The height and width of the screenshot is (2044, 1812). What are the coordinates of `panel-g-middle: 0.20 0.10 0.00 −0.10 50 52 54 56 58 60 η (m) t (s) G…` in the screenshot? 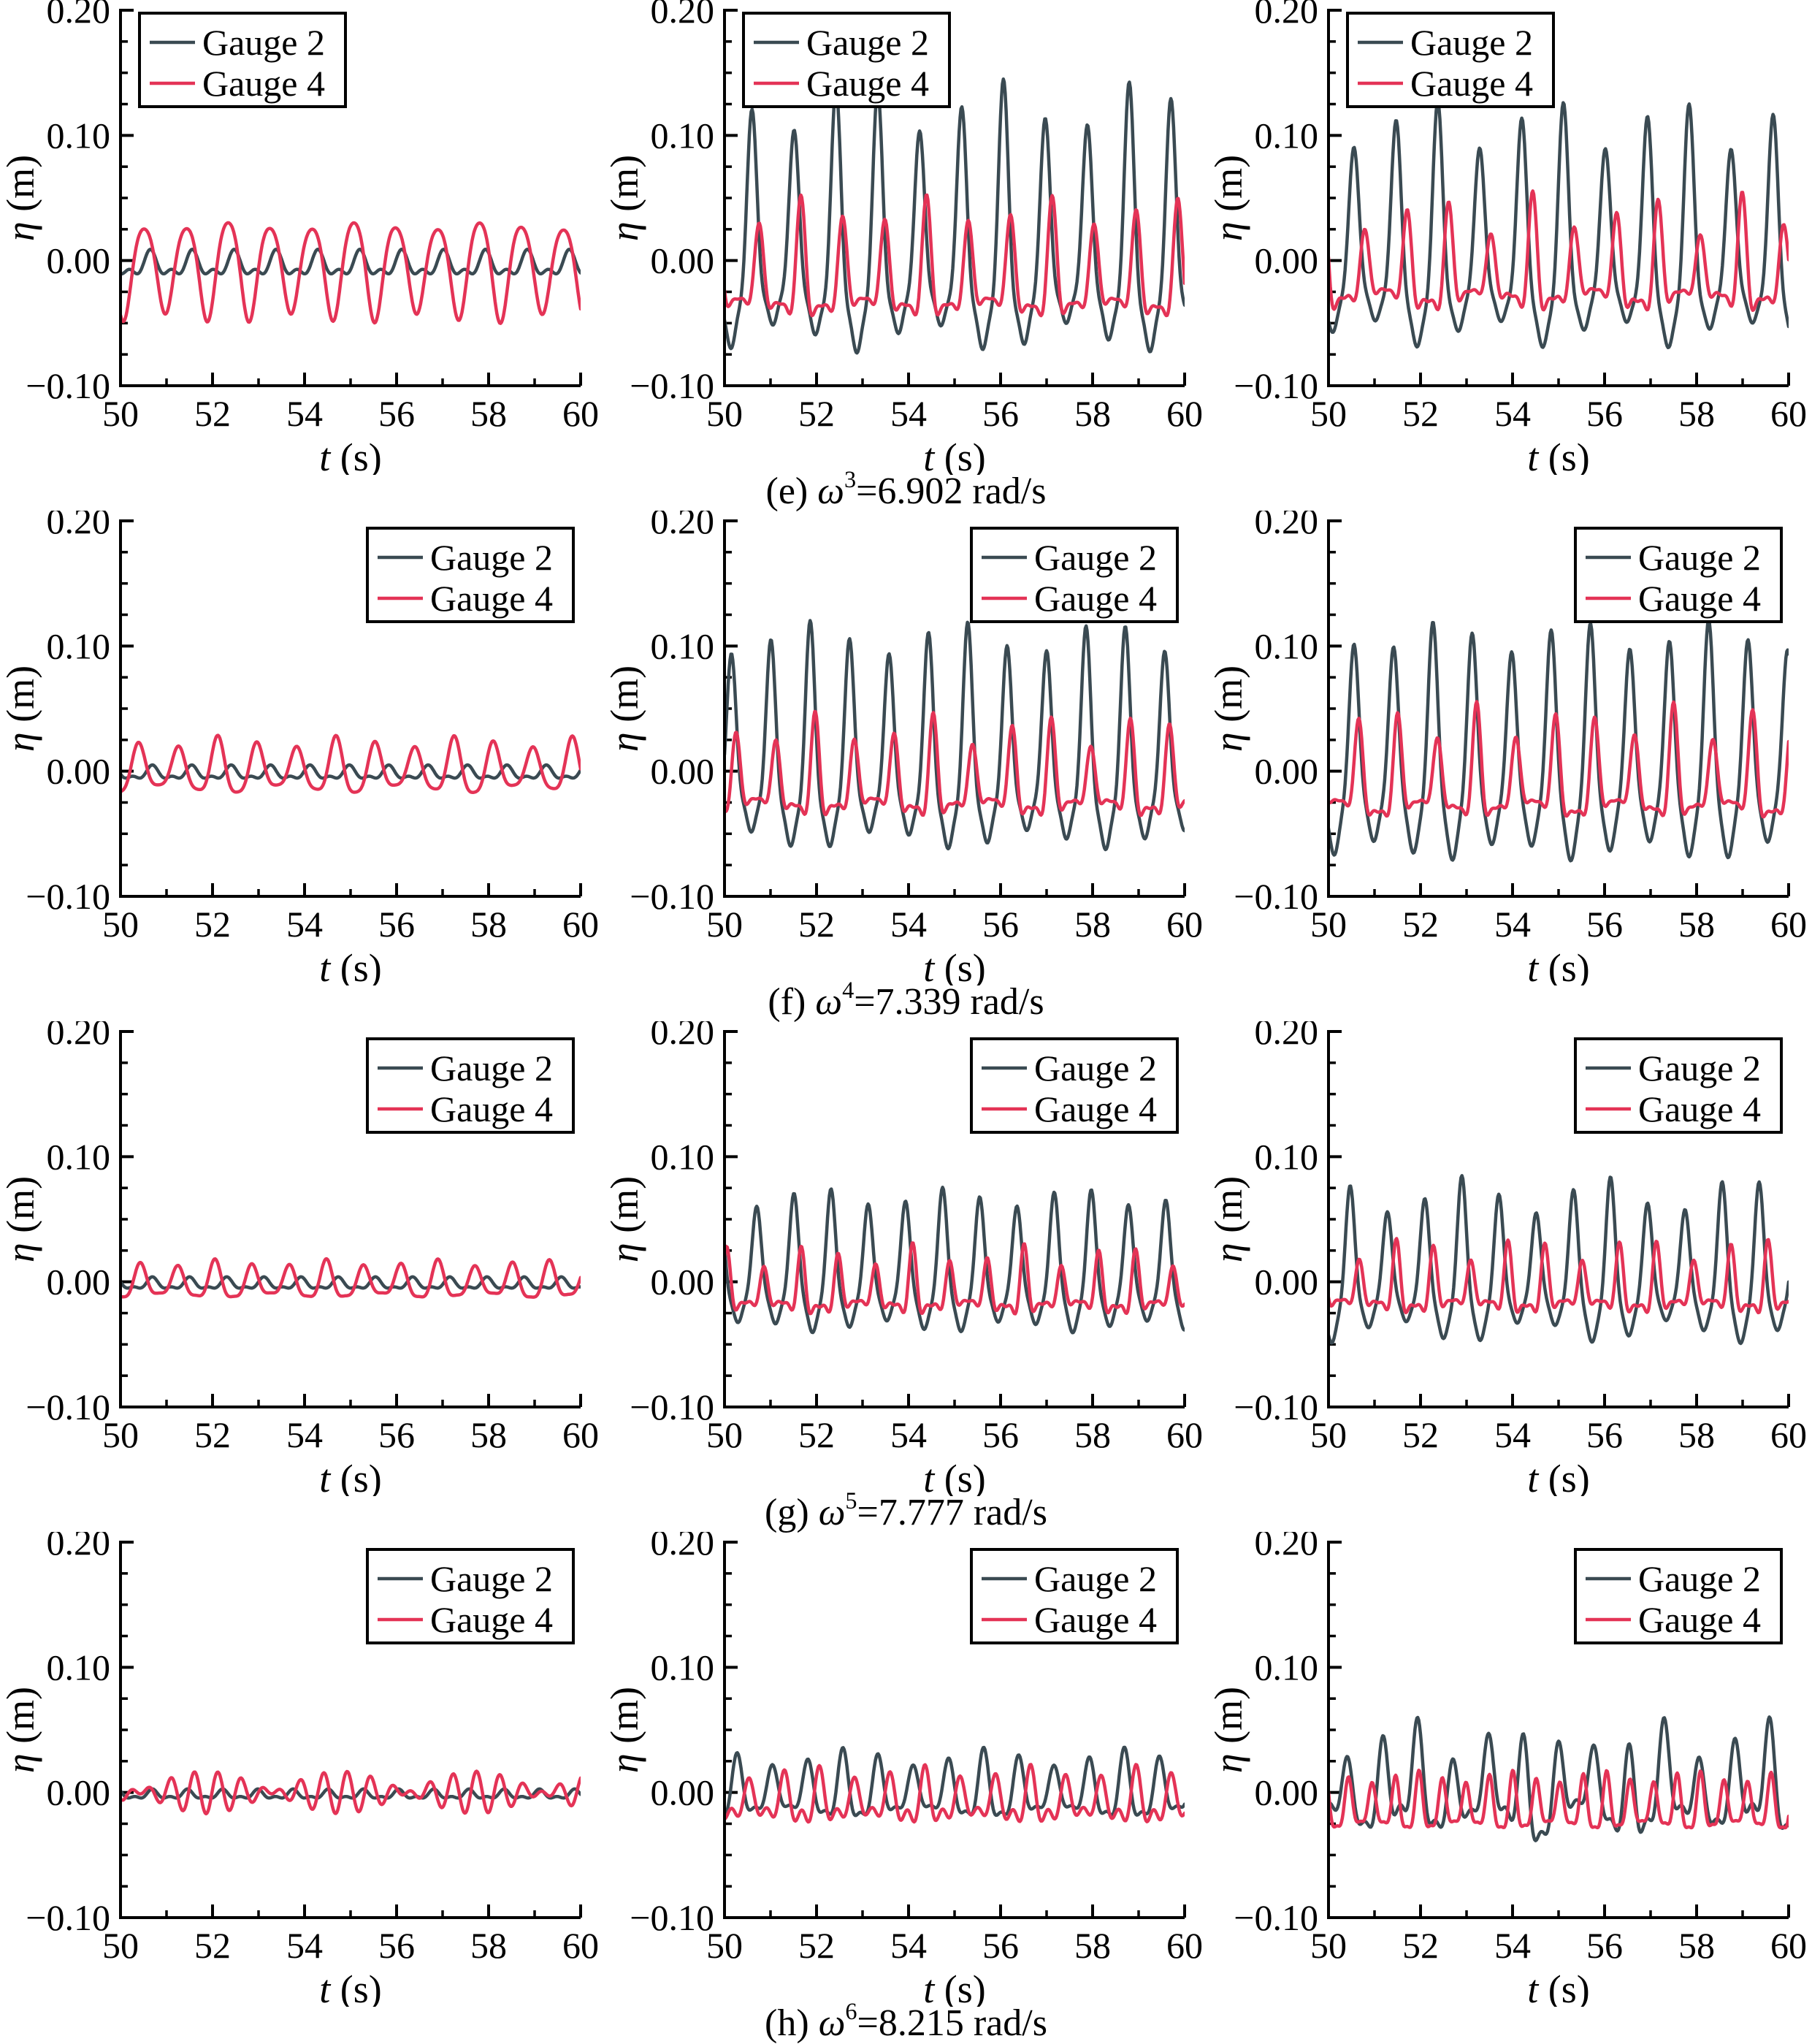 It's located at (906, 1258).